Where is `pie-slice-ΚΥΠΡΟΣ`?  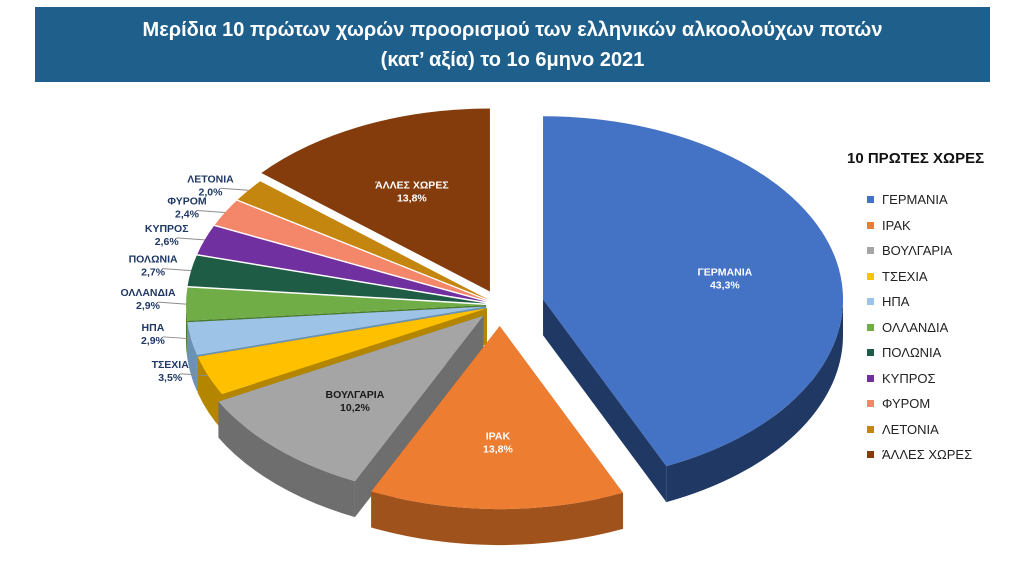
pie-slice-ΚΥΠΡΟΣ is located at coordinates (342, 264).